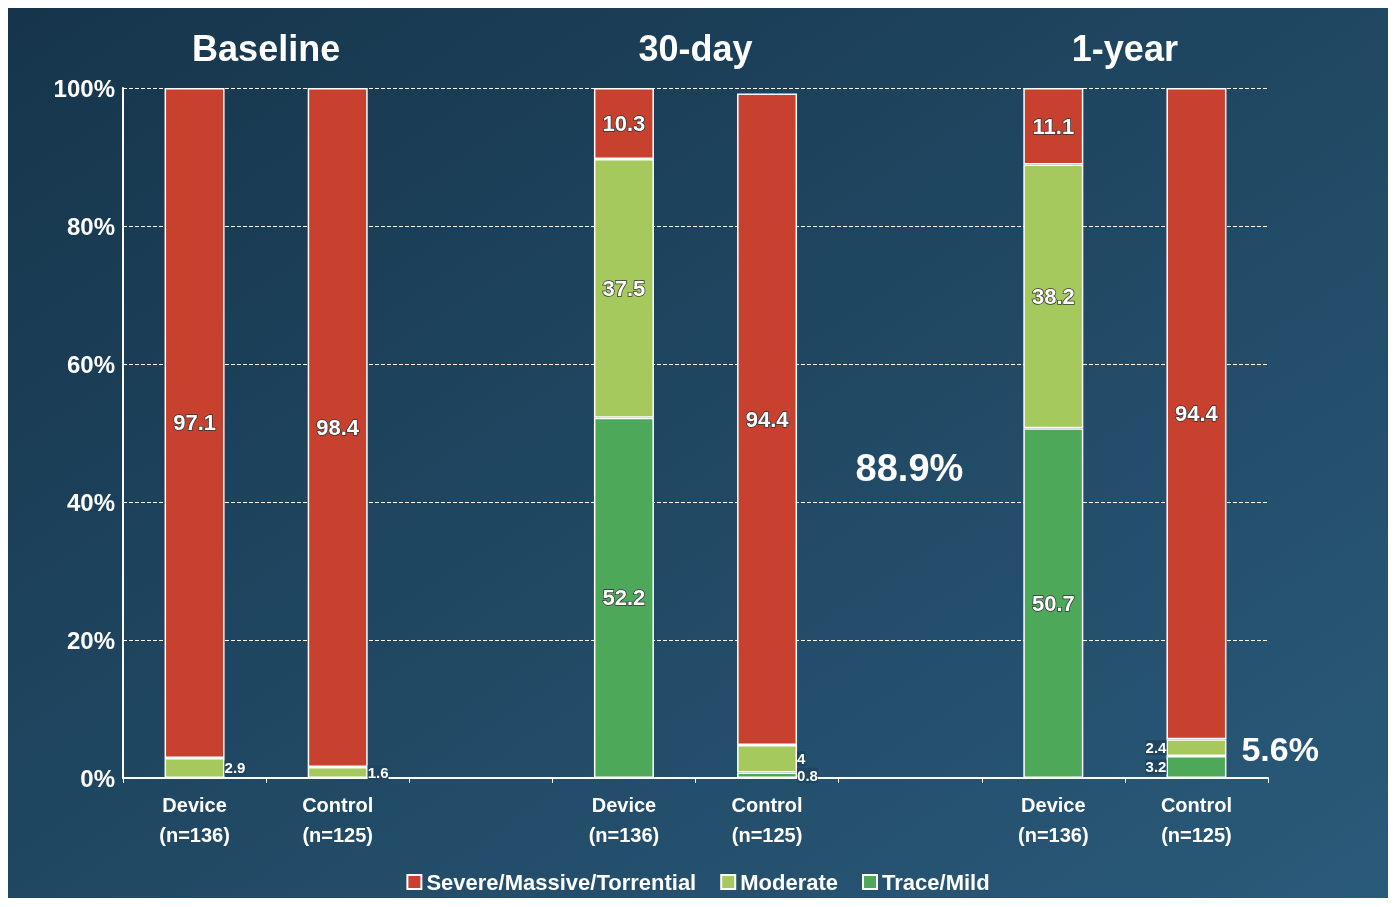 The height and width of the screenshot is (907, 1396). I want to click on y-tick-label: 20%, so click(90, 640).